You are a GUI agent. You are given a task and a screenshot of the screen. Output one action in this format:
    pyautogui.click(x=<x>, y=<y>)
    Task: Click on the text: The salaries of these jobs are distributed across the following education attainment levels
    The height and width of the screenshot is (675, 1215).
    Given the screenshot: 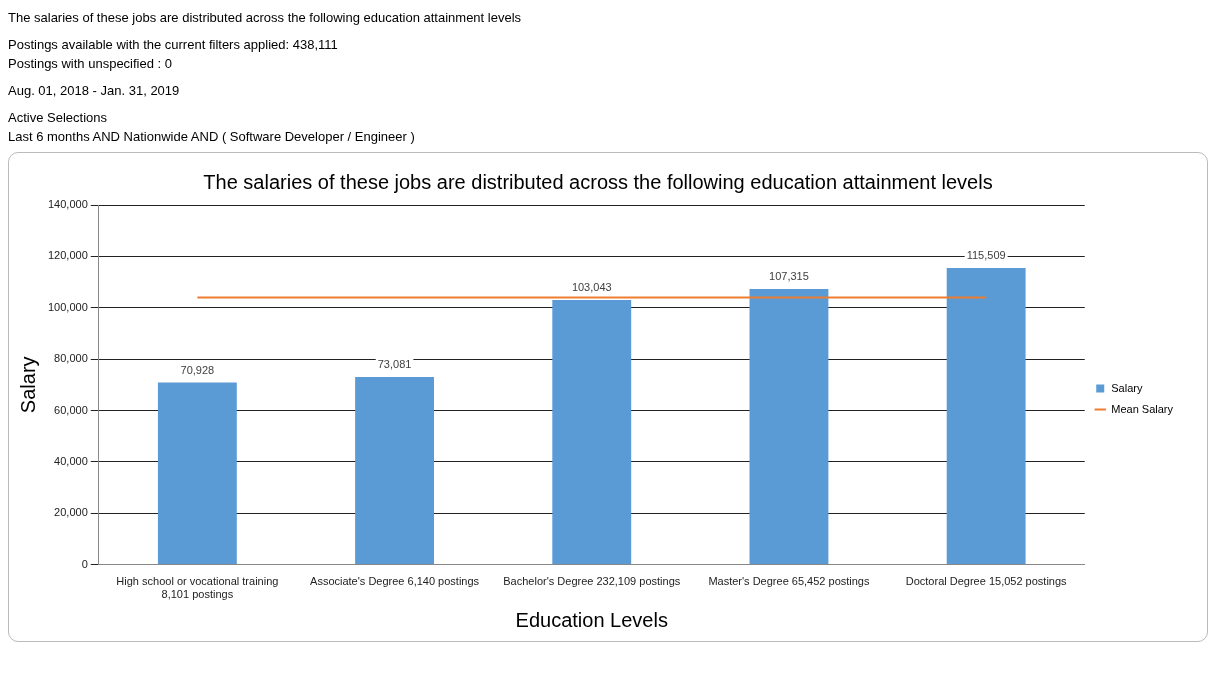 What is the action you would take?
    pyautogui.click(x=265, y=18)
    